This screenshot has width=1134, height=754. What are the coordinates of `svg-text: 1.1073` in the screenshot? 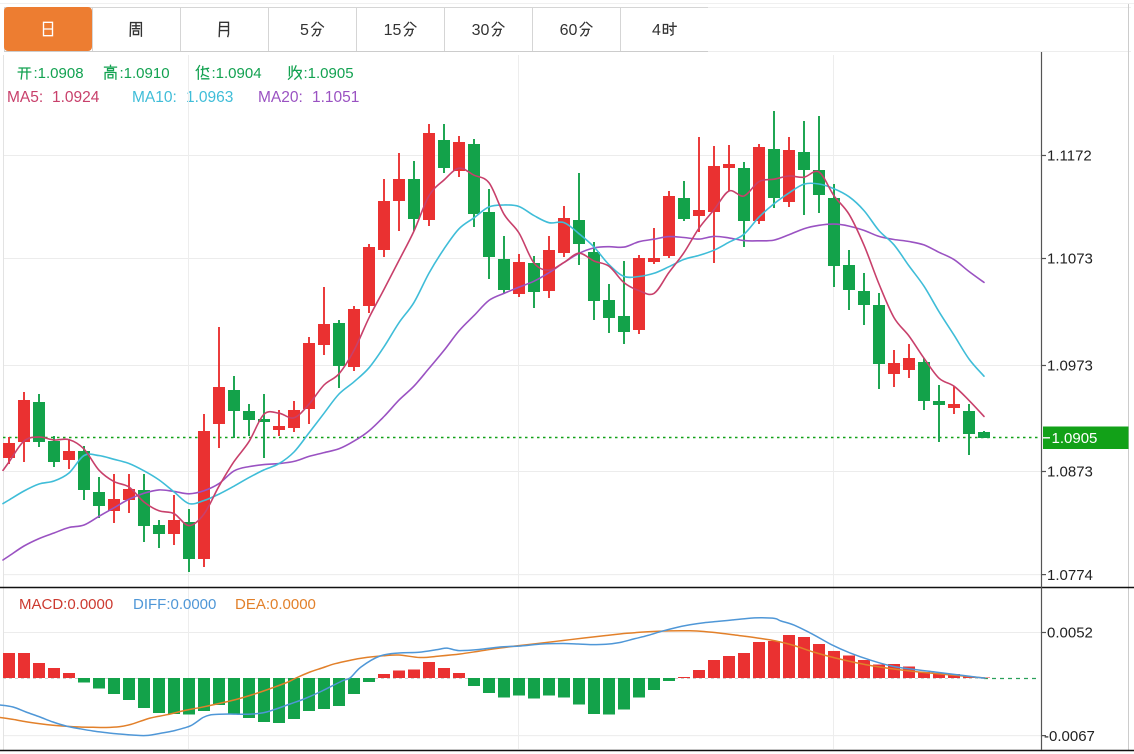 It's located at (1070, 259).